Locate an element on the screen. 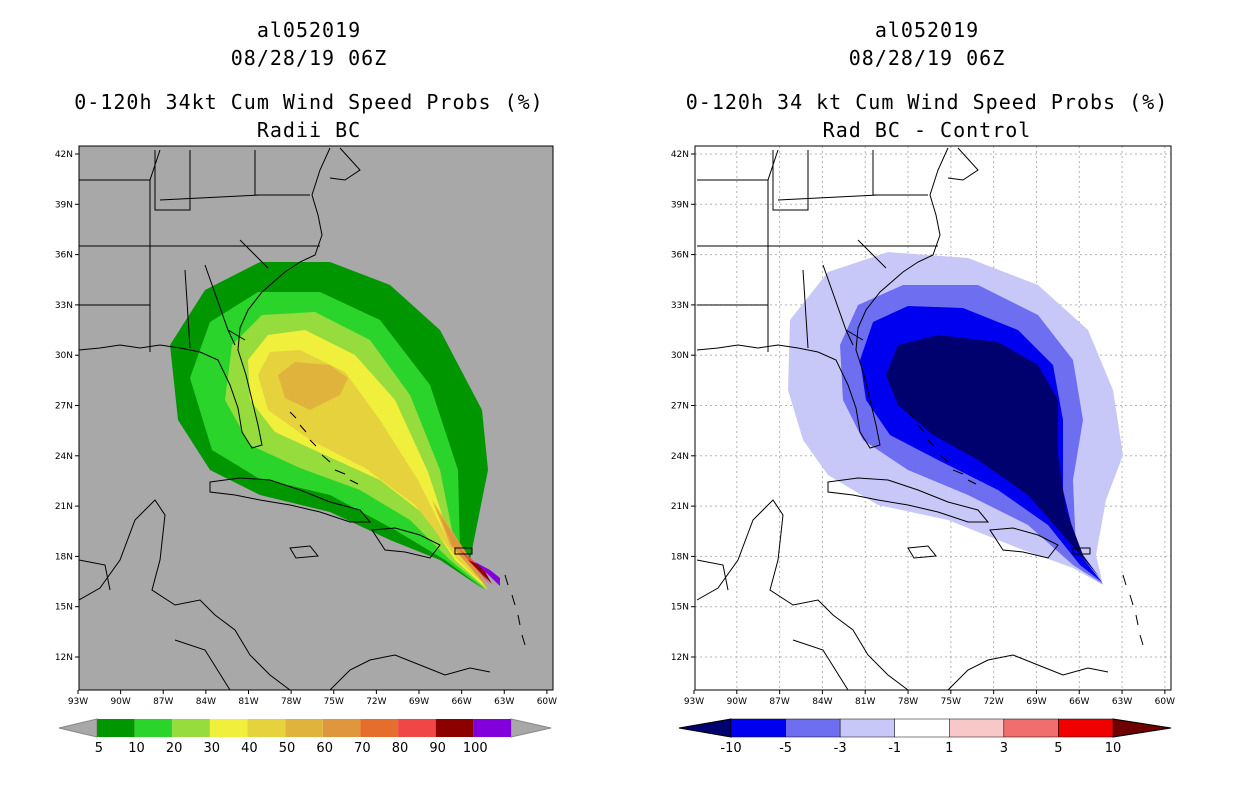  colorbar-under-arrow is located at coordinates (78, 728).